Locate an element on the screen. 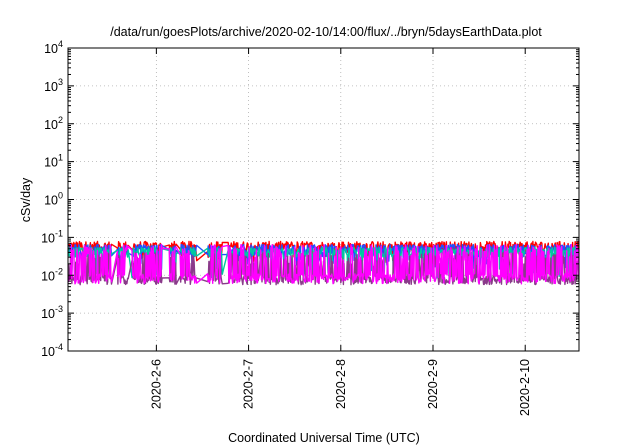 Image resolution: width=640 pixels, height=448 pixels. x-tick-label: 2020-2-10 is located at coordinates (525, 387).